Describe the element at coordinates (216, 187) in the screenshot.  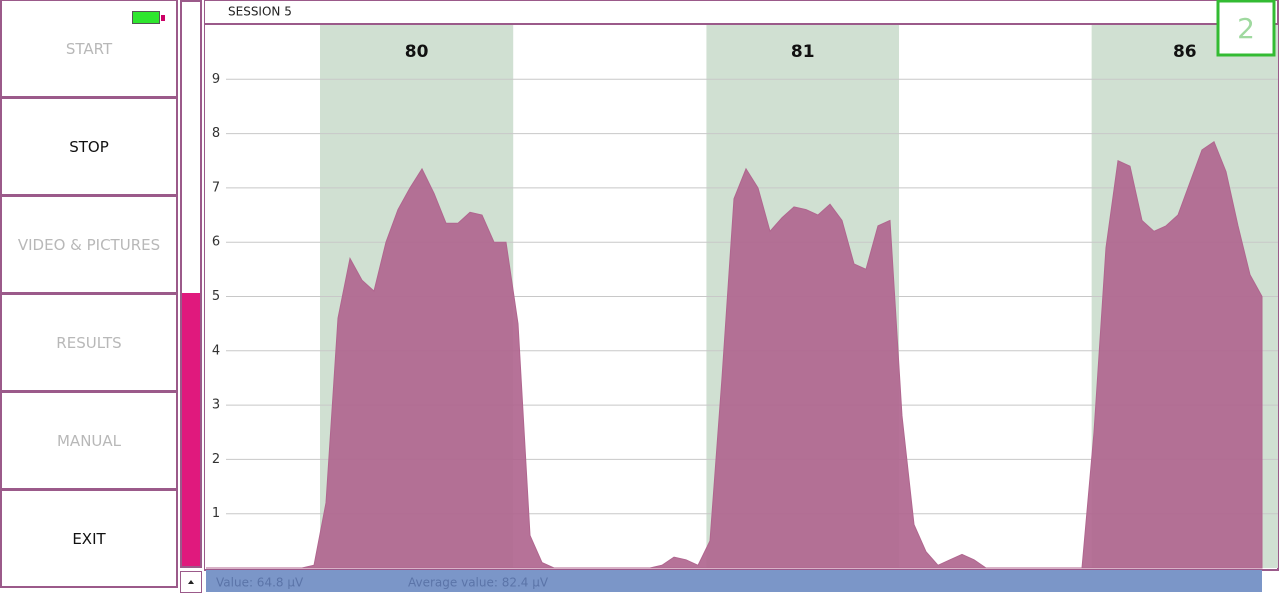
I see `y-tick-label: 7` at that location.